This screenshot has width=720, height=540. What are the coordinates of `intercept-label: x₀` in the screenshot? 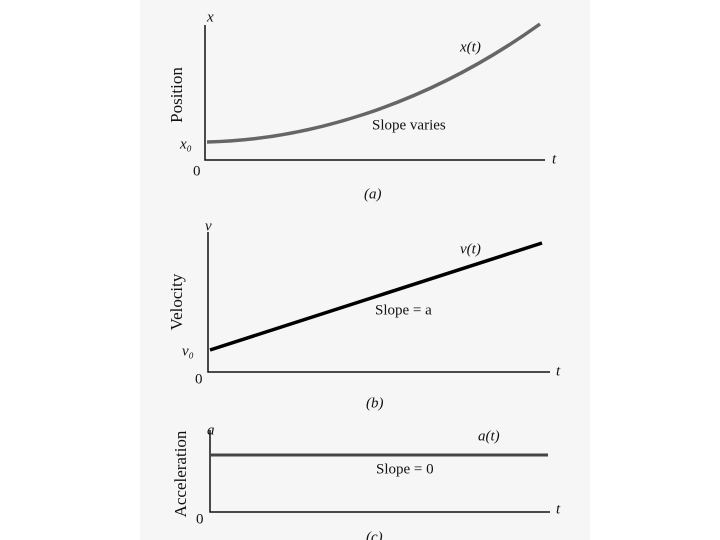 It's located at (185, 144).